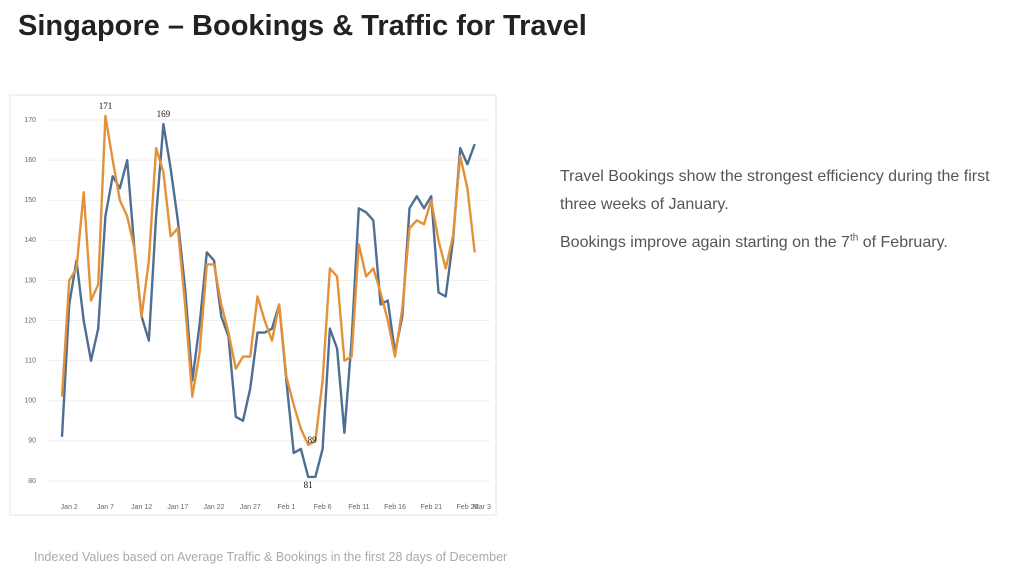  What do you see at coordinates (30, 280) in the screenshot?
I see `y-tick-label: 130` at bounding box center [30, 280].